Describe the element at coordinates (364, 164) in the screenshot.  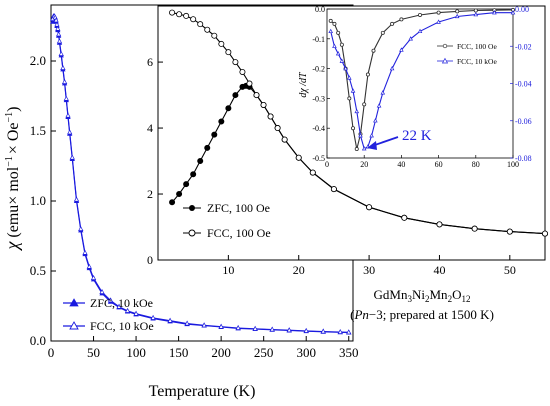
I see `inset-2-x-tick-label: 20` at that location.